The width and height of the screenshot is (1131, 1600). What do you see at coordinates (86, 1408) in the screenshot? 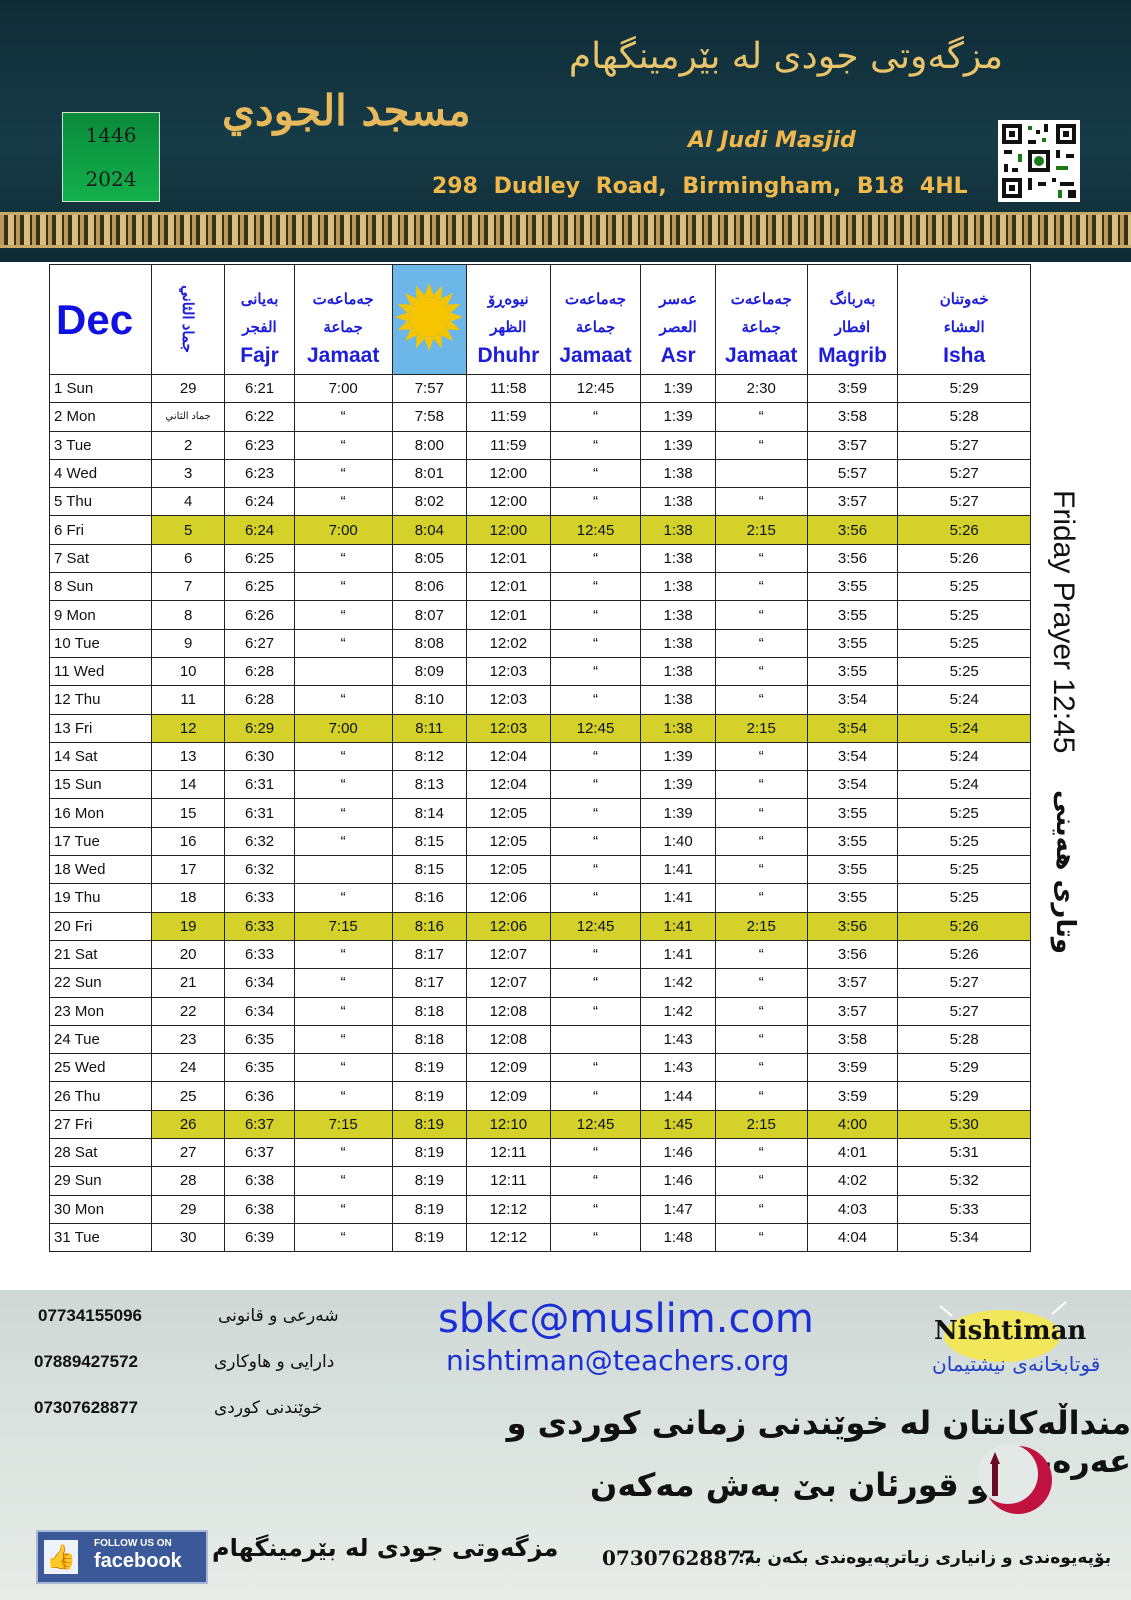
I see `contact-phone-3: 07307628877` at bounding box center [86, 1408].